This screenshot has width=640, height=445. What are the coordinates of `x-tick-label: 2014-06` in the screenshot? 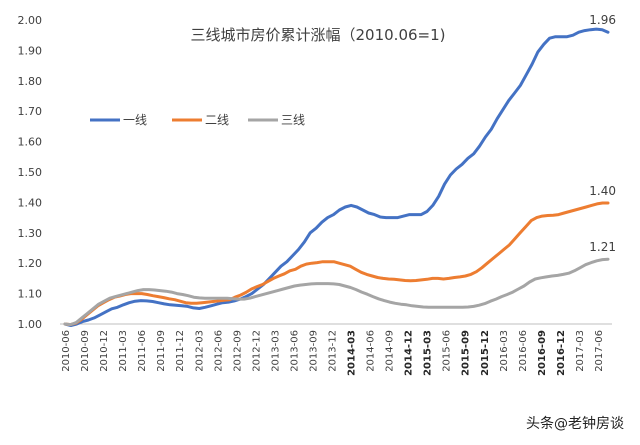 It's located at (371, 351).